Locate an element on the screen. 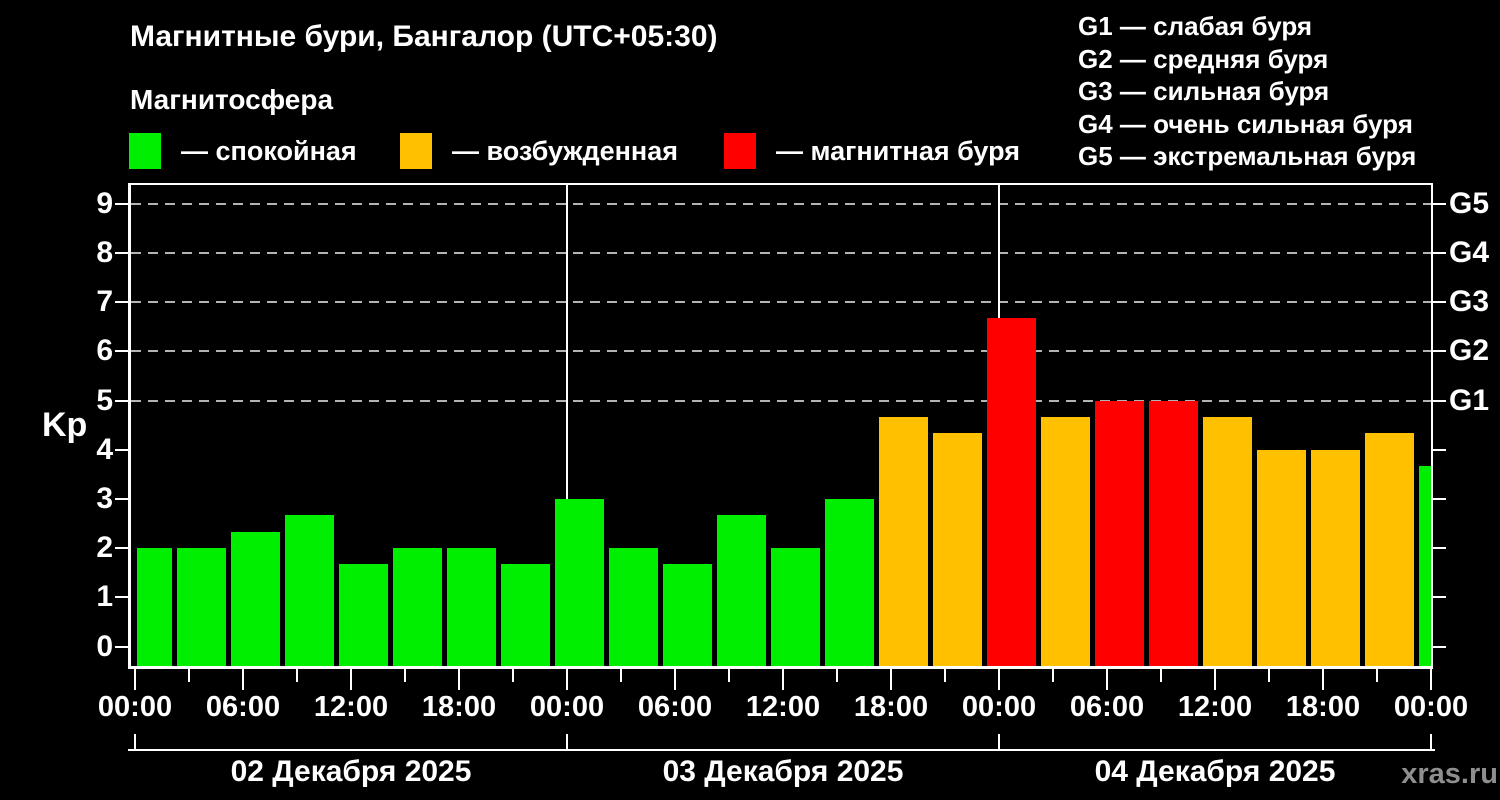 Image resolution: width=1500 pixels, height=800 pixels. g-scale-label: G4 is located at coordinates (1469, 252).